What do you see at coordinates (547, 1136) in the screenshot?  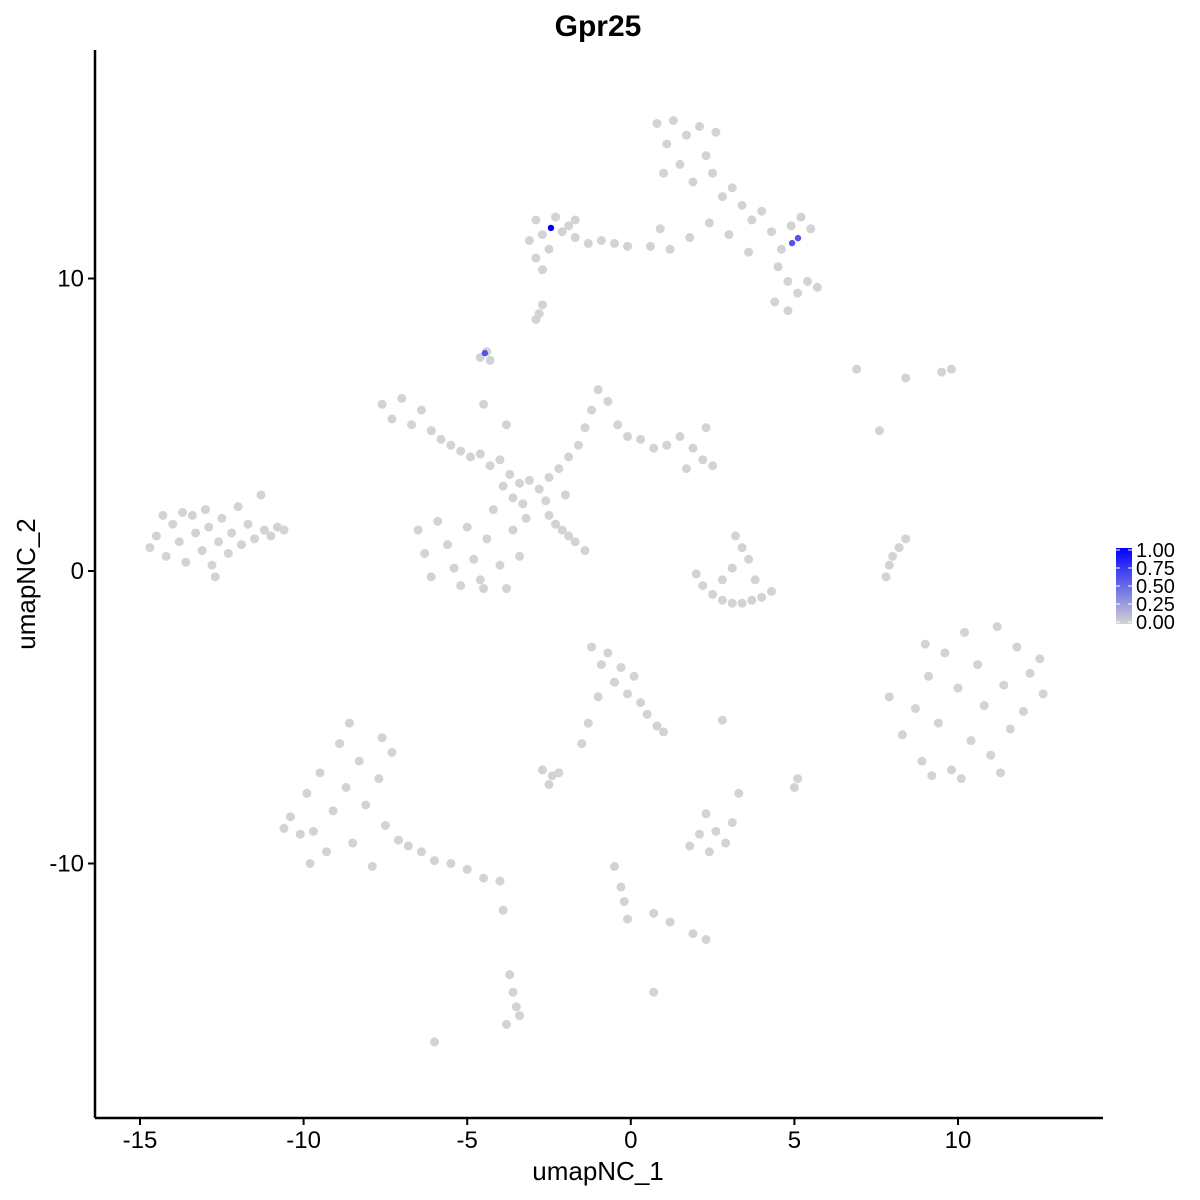 I see `x-ticks: -15 -10 -5 0 5 10` at bounding box center [547, 1136].